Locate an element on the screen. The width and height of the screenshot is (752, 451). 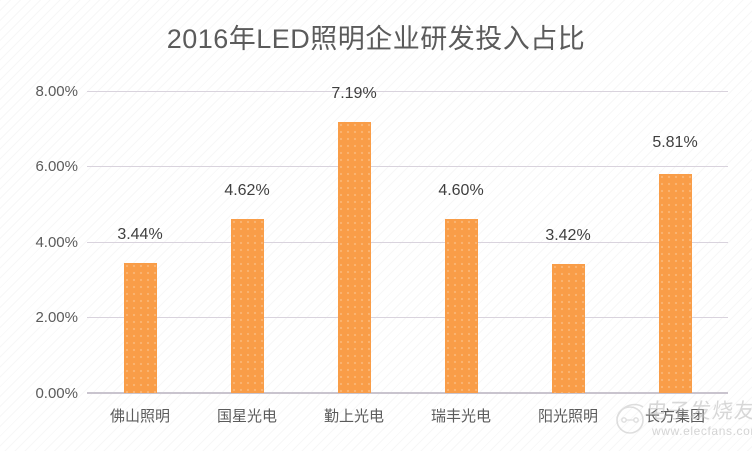
x-axis-label-长方集团: 长方集团 is located at coordinates (674, 416).